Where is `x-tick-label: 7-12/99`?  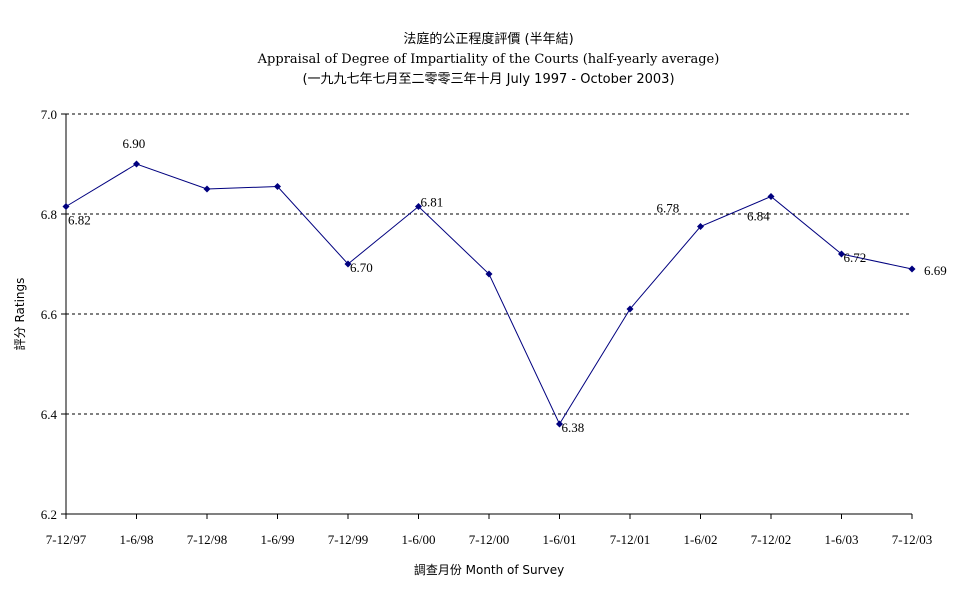 x-tick-label: 7-12/99 is located at coordinates (348, 539).